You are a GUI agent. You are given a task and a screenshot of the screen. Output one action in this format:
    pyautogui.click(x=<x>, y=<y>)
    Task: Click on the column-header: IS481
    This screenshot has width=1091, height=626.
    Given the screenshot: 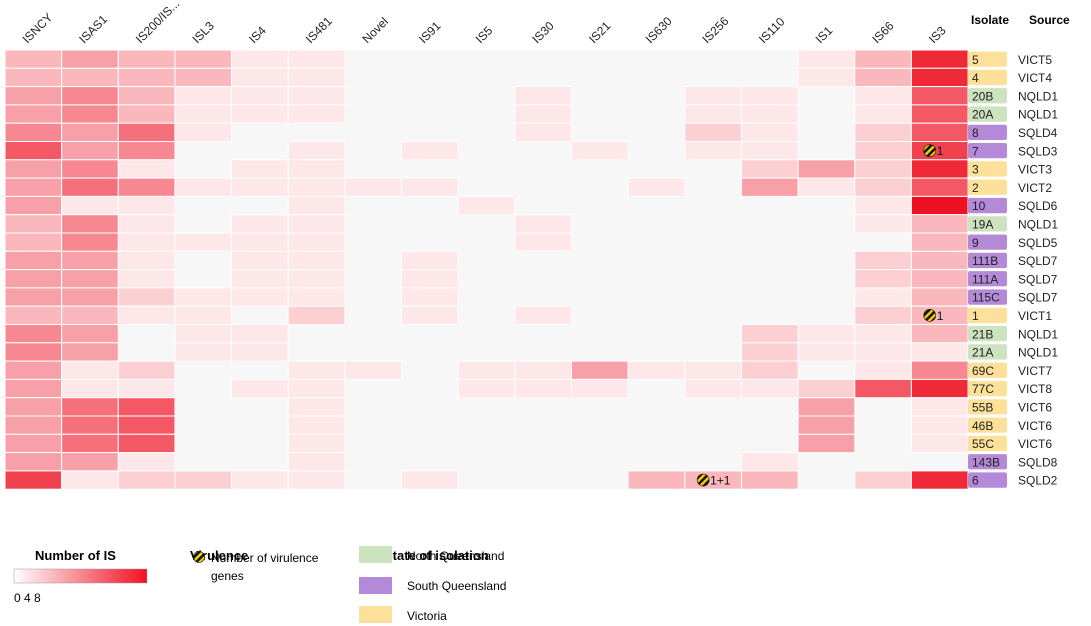 What is the action you would take?
    pyautogui.click(x=319, y=30)
    